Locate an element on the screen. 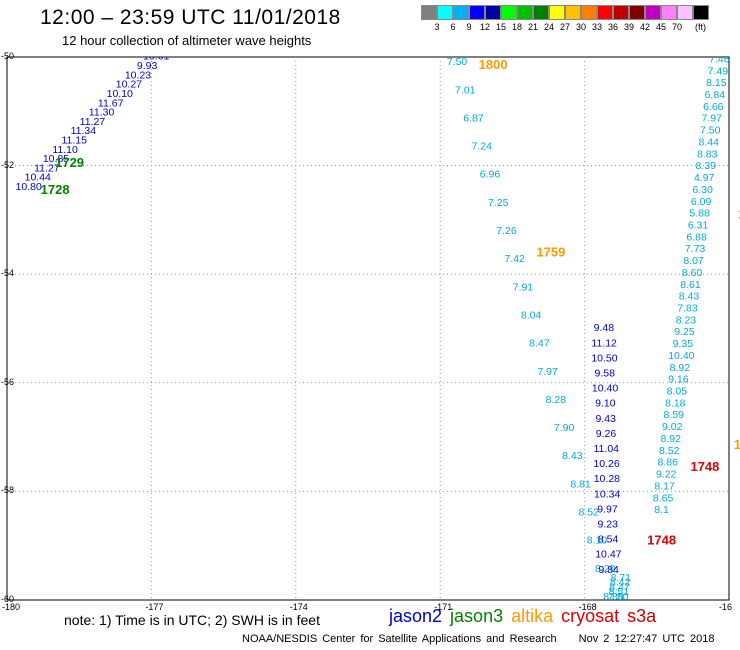  latitude-label: -54 is located at coordinates (8, 273).